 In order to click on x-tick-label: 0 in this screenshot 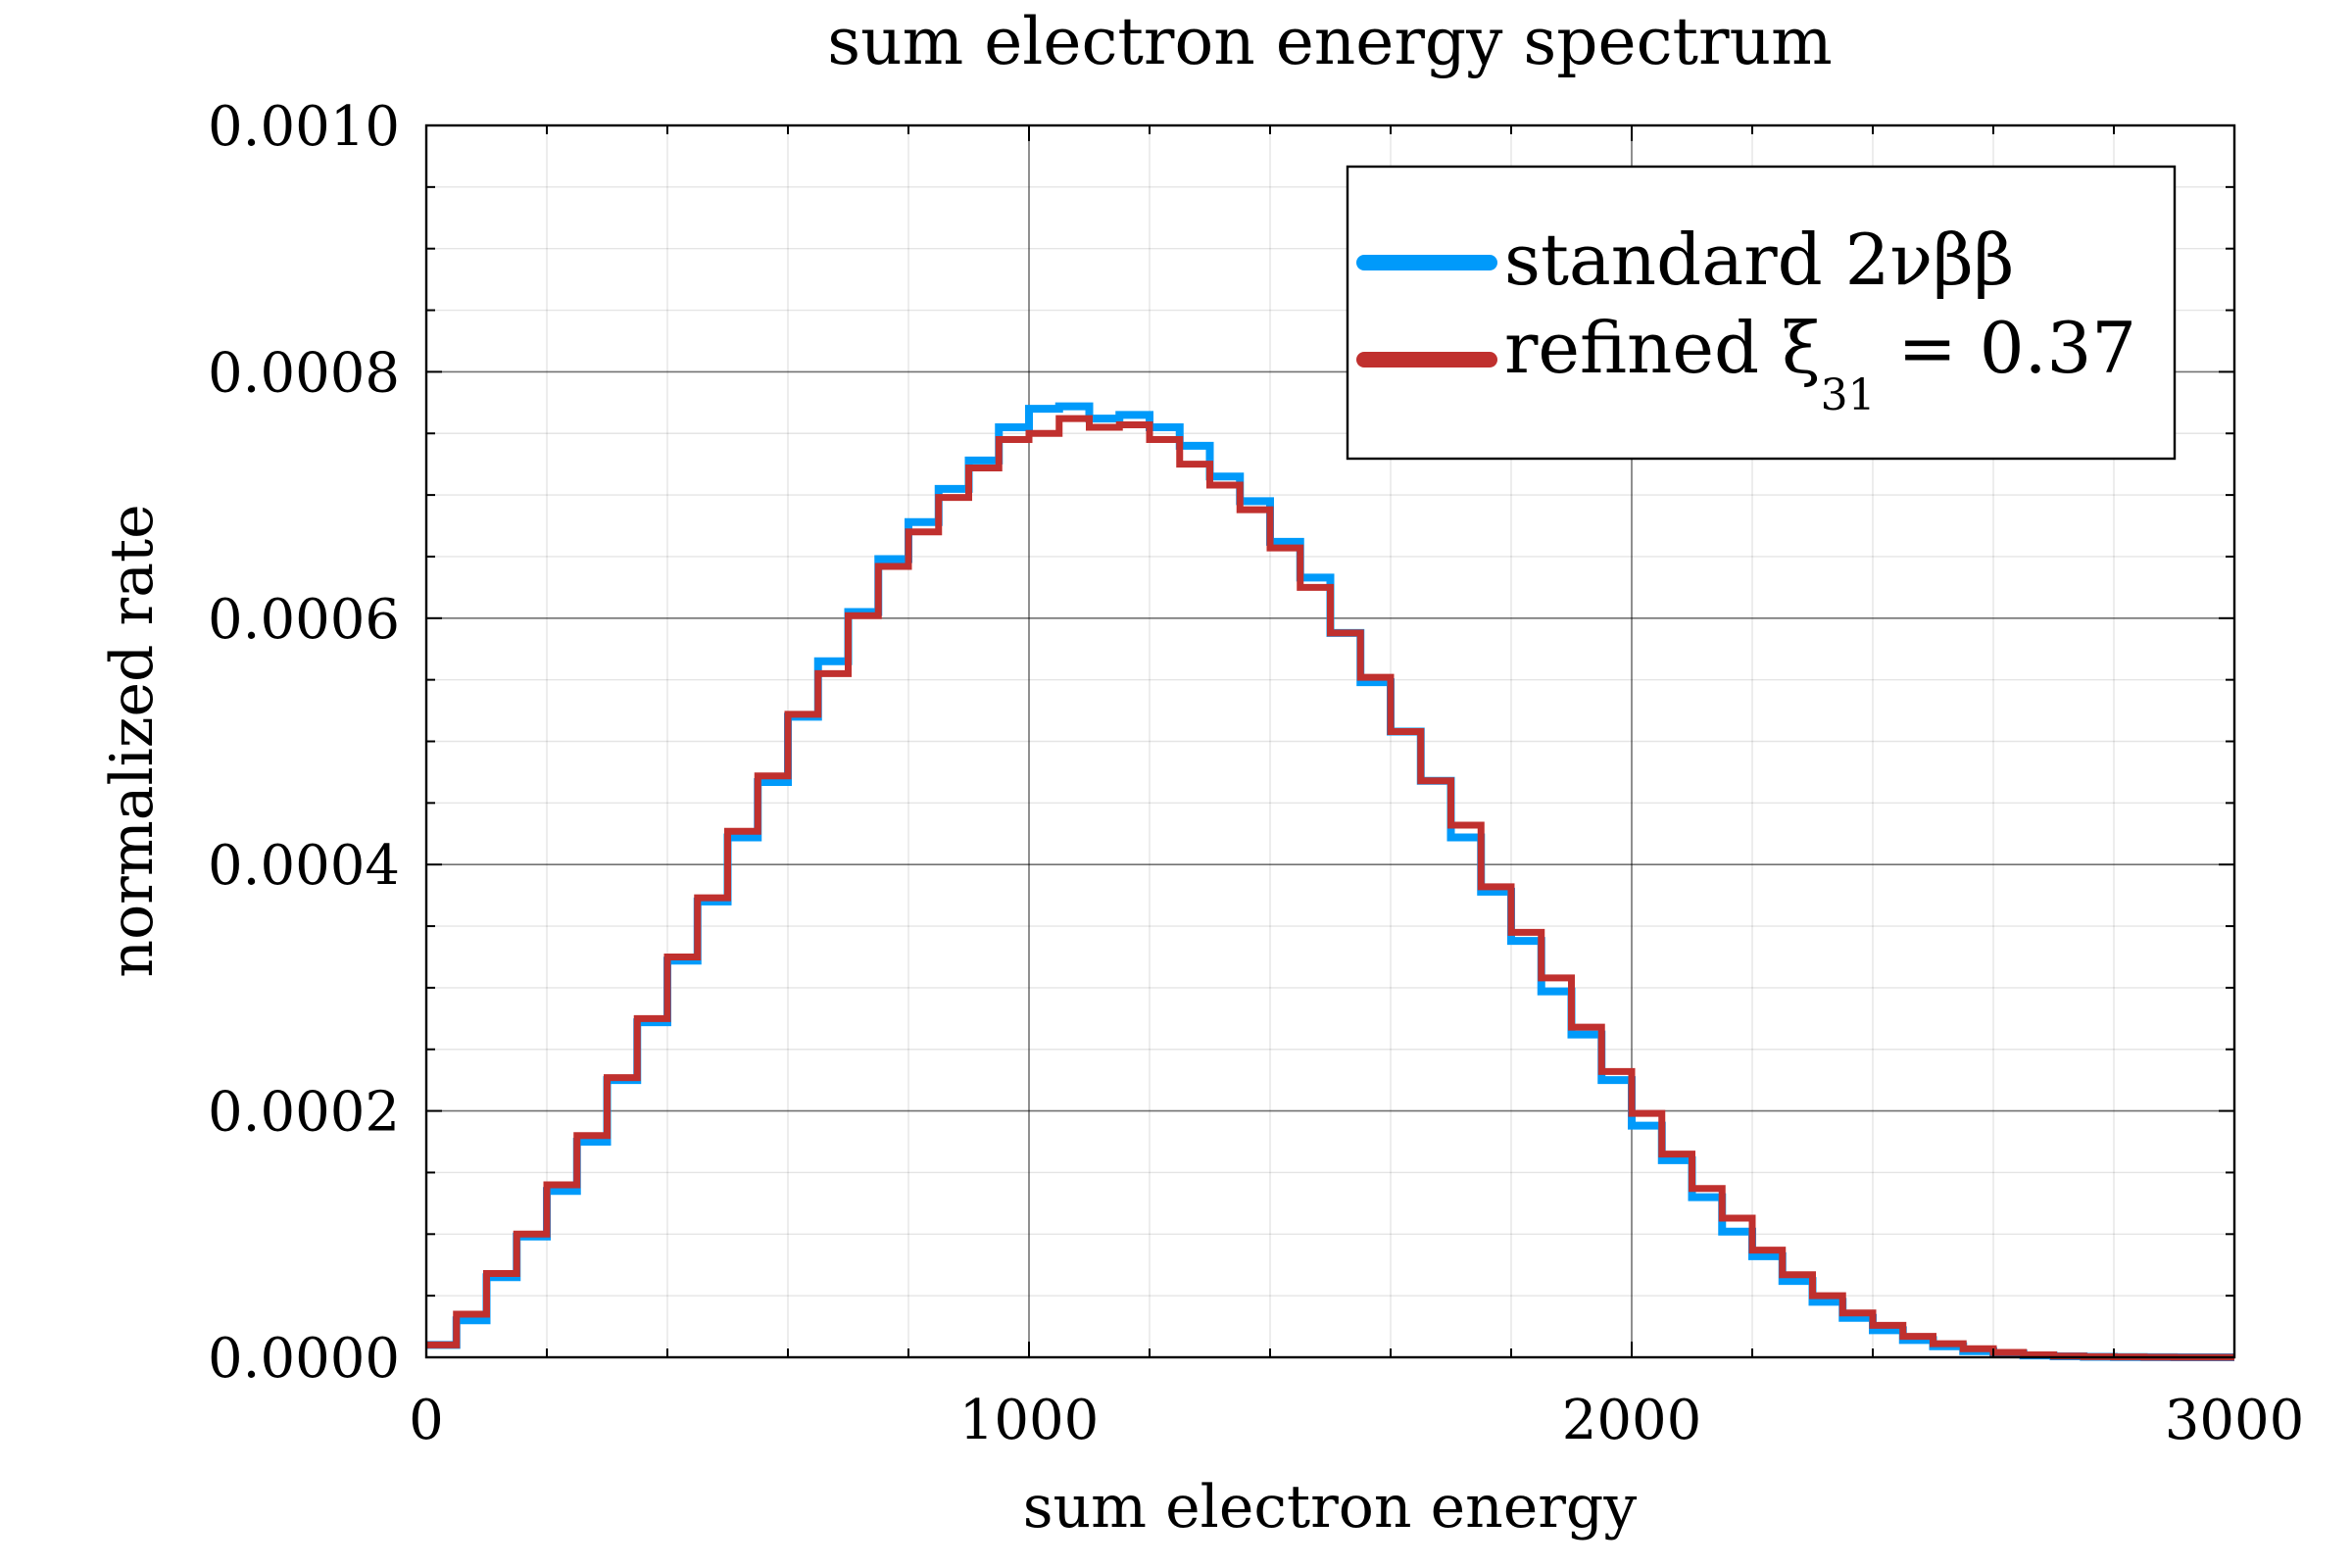, I will do `click(426, 1420)`.